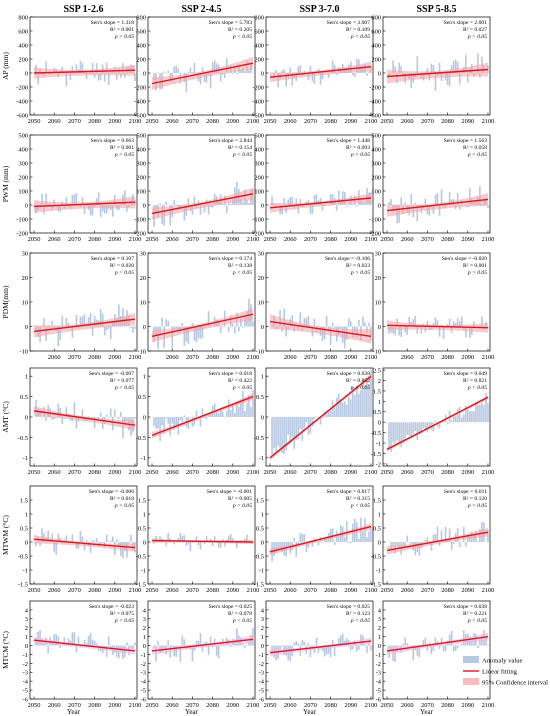 This screenshot has width=550, height=716. I want to click on y-tick-label: 2.5, so click(377, 370).